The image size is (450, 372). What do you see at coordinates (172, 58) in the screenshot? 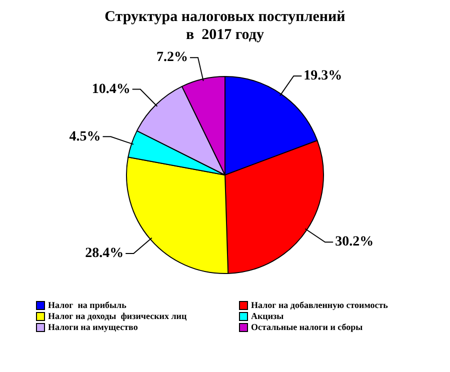
I see `data-label: 7.2%` at bounding box center [172, 58].